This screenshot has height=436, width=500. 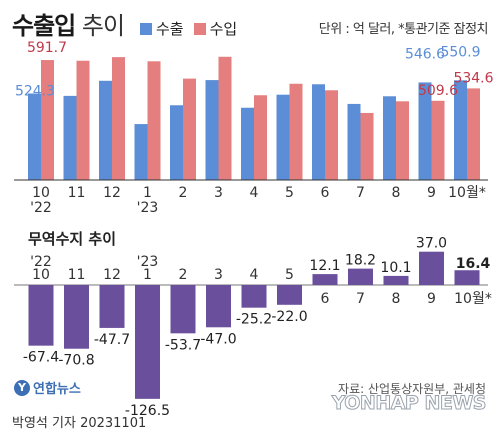 What do you see at coordinates (147, 275) in the screenshot?
I see `balance-tick-3: 1` at bounding box center [147, 275].